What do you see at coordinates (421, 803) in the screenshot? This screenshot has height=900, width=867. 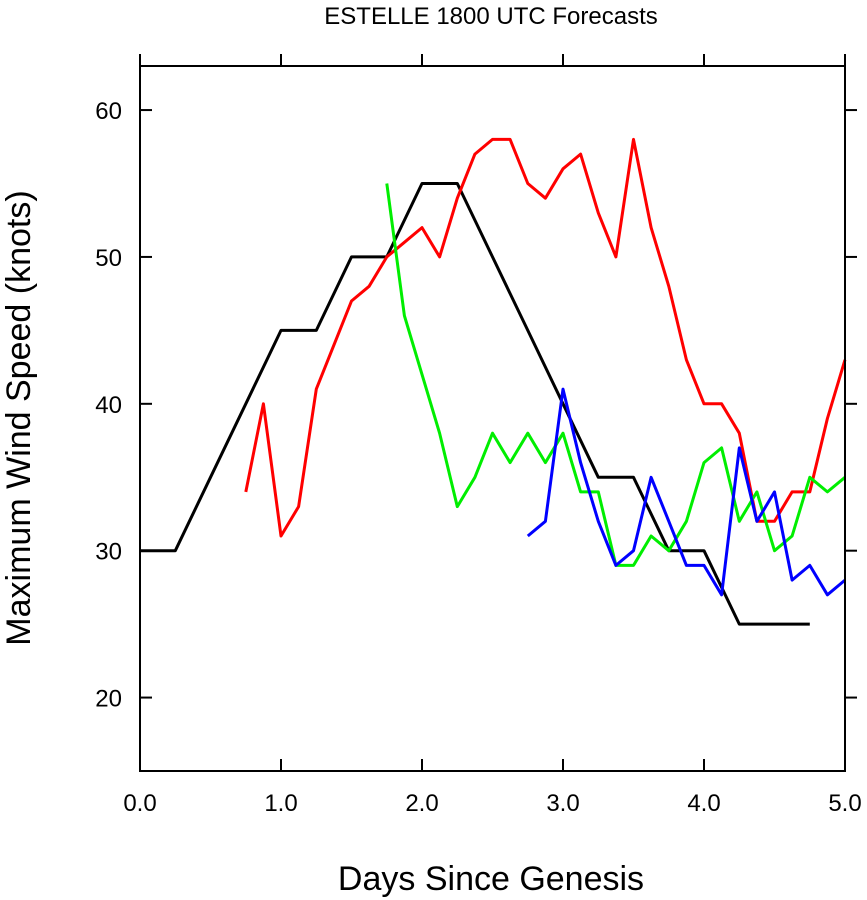 I see `x-tick-label: 2.0` at bounding box center [421, 803].